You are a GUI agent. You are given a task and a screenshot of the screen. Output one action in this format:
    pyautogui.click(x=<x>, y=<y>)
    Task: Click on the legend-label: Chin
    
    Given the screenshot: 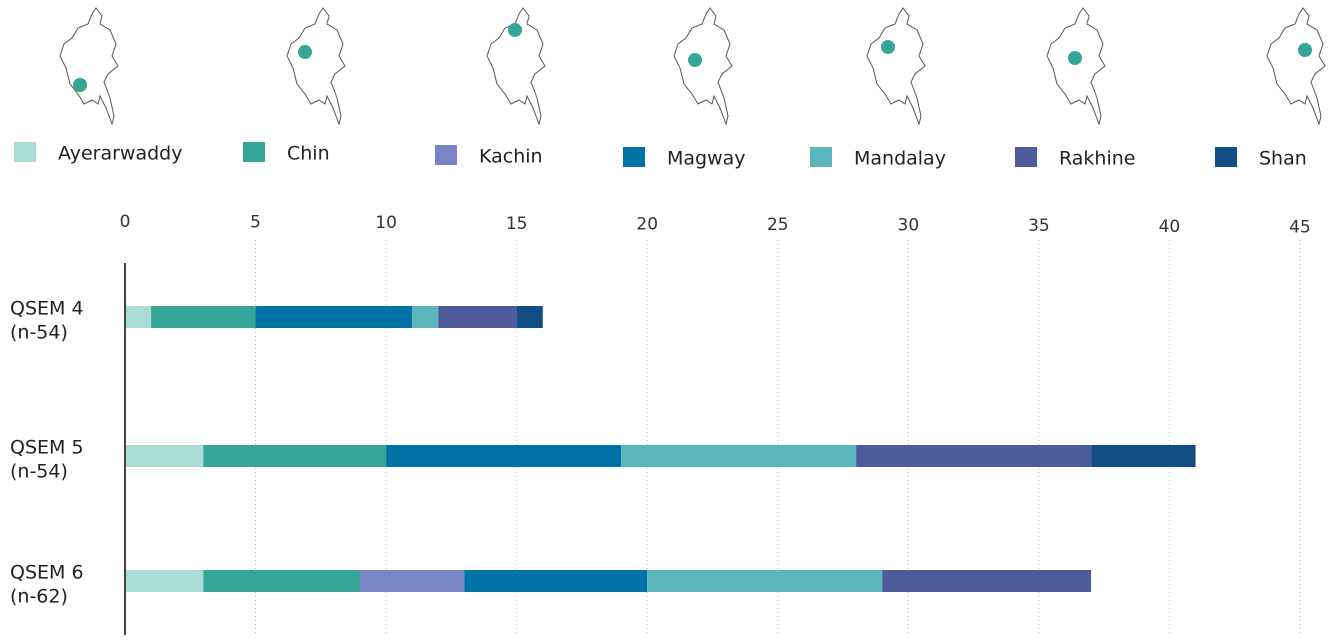 What is the action you would take?
    pyautogui.click(x=308, y=154)
    